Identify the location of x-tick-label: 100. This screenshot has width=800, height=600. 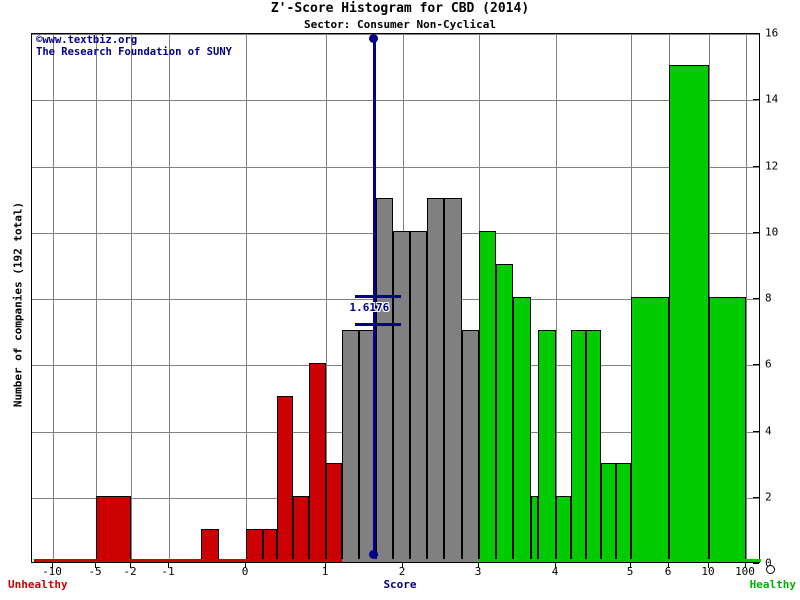
(745, 571).